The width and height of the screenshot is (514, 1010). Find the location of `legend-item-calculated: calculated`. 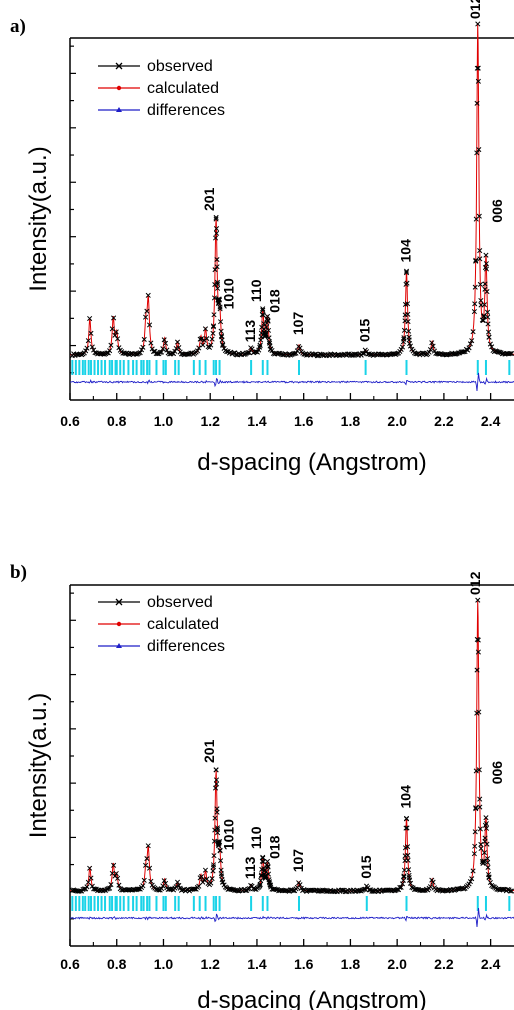

legend-item-calculated: calculated is located at coordinates (158, 624).